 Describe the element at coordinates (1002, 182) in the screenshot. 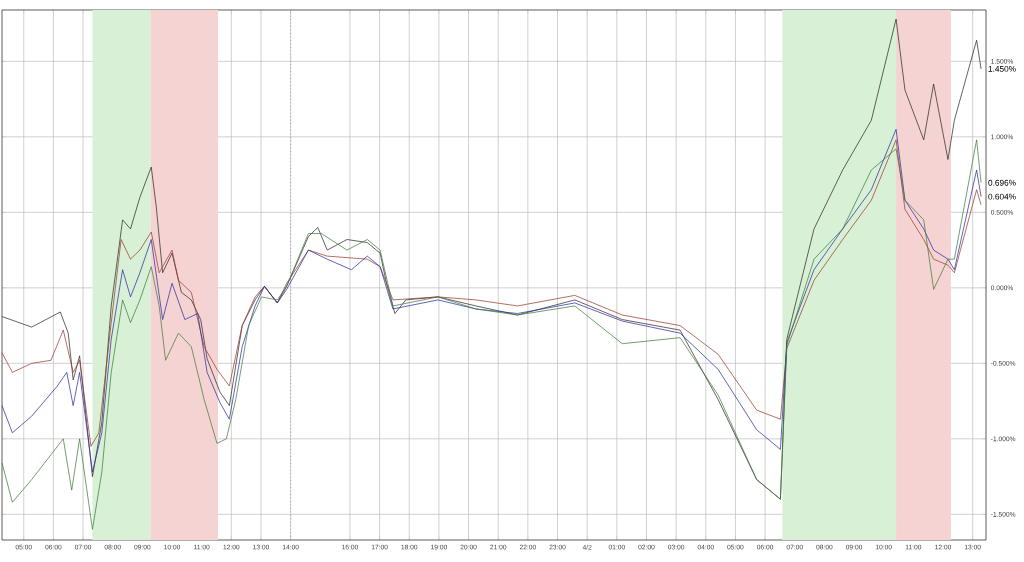

I see `annotation: 0.696%` at that location.